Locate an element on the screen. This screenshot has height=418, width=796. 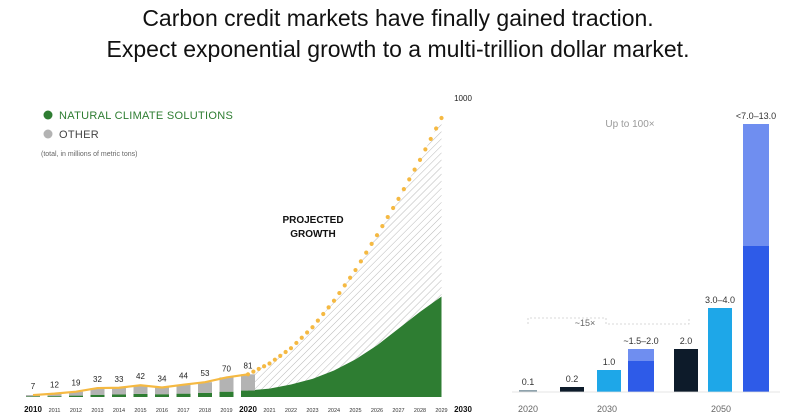
tick-2025: 2025 is located at coordinates (355, 411).